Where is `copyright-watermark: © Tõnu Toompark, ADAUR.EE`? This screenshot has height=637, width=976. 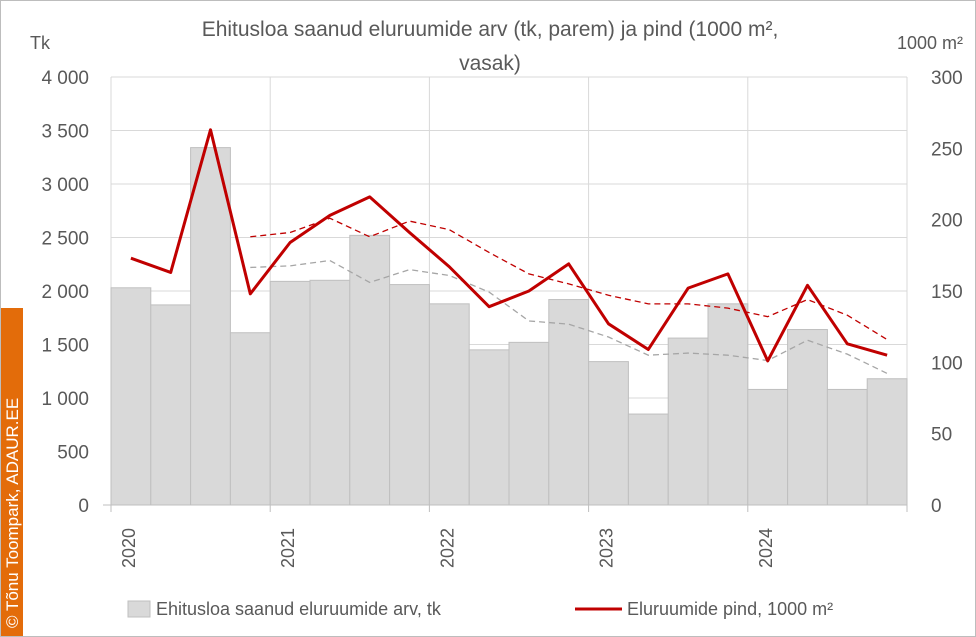
copyright-watermark: © Tõnu Toompark, ADAUR.EE is located at coordinates (12, 472).